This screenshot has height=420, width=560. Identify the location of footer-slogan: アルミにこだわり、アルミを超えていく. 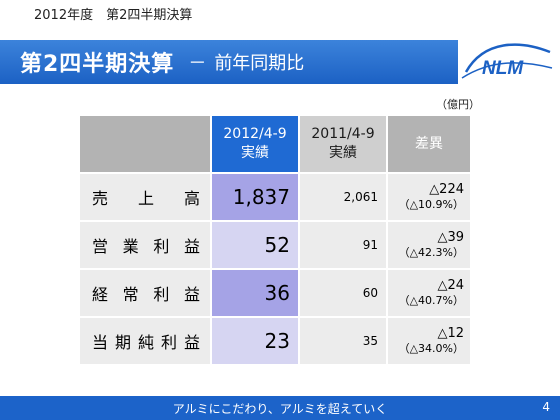
(280, 409).